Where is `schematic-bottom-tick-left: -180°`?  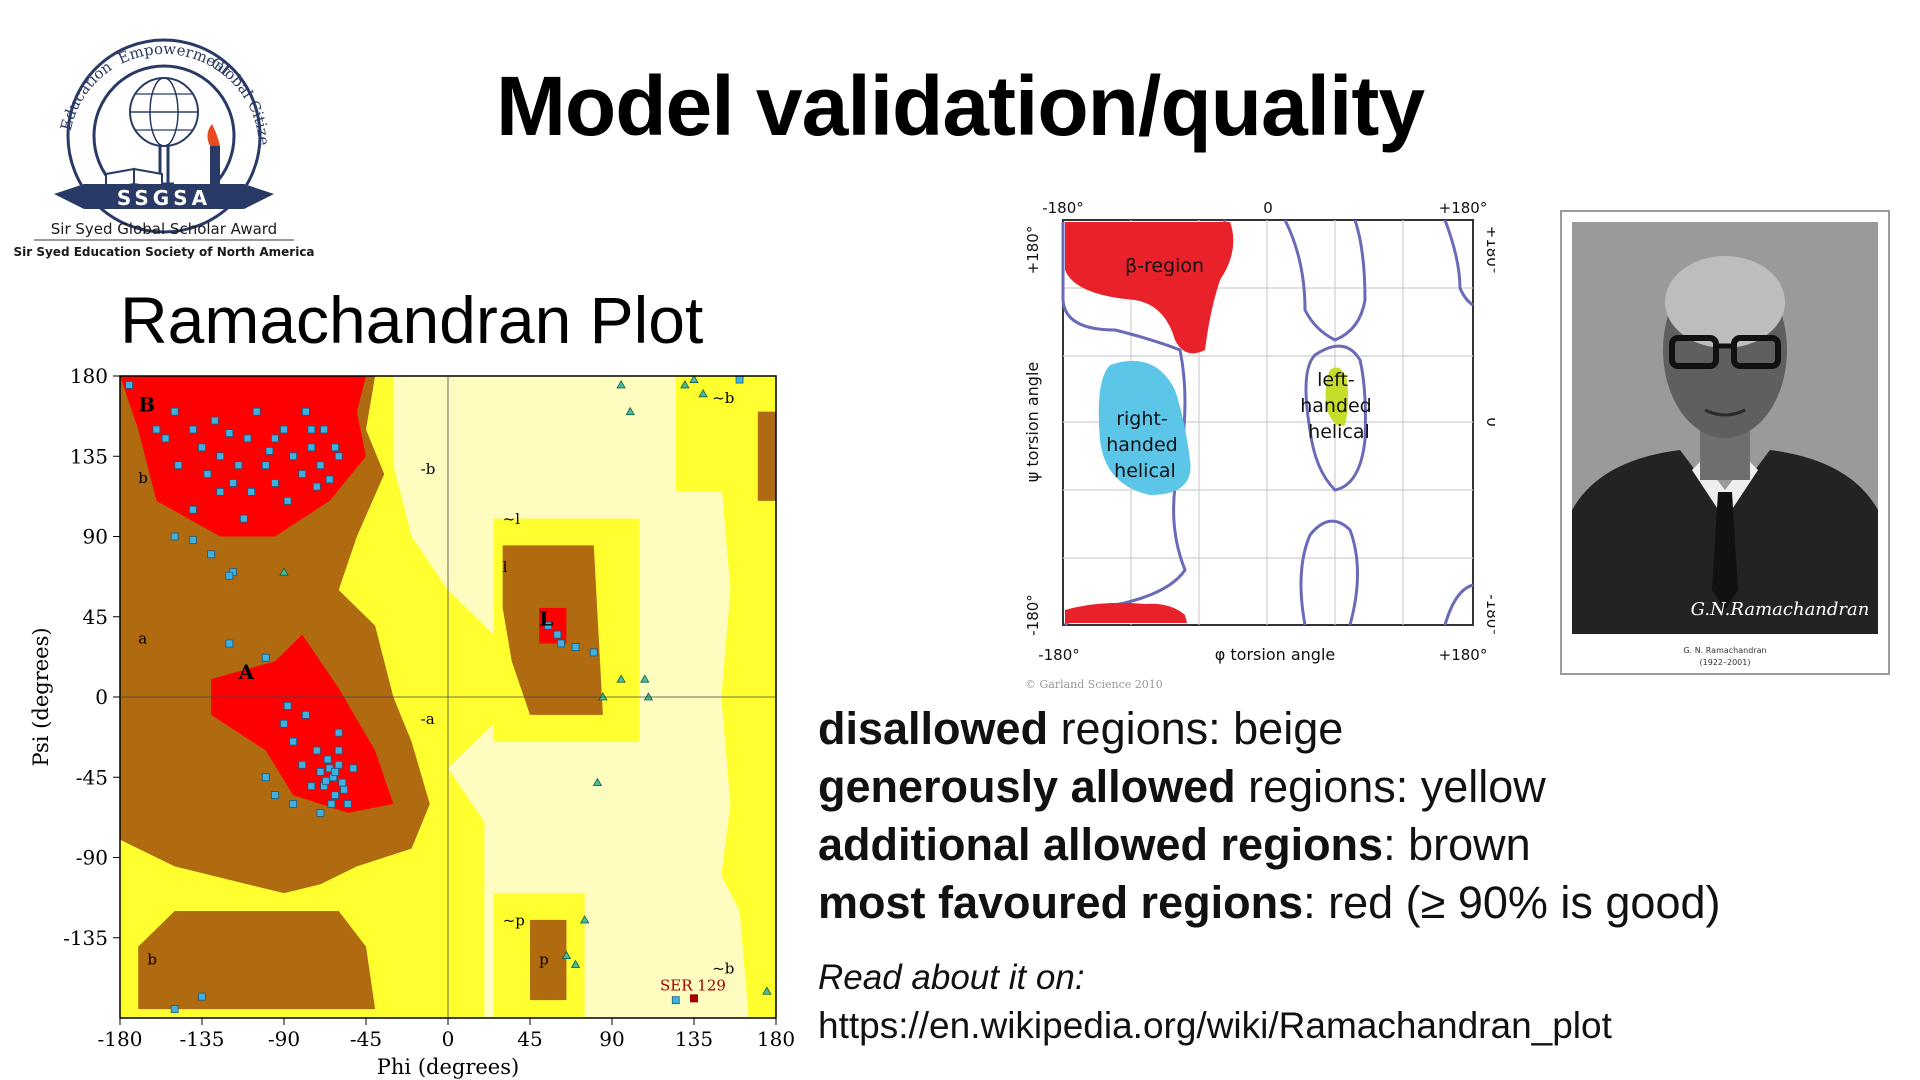 schematic-bottom-tick-left: -180° is located at coordinates (1059, 655).